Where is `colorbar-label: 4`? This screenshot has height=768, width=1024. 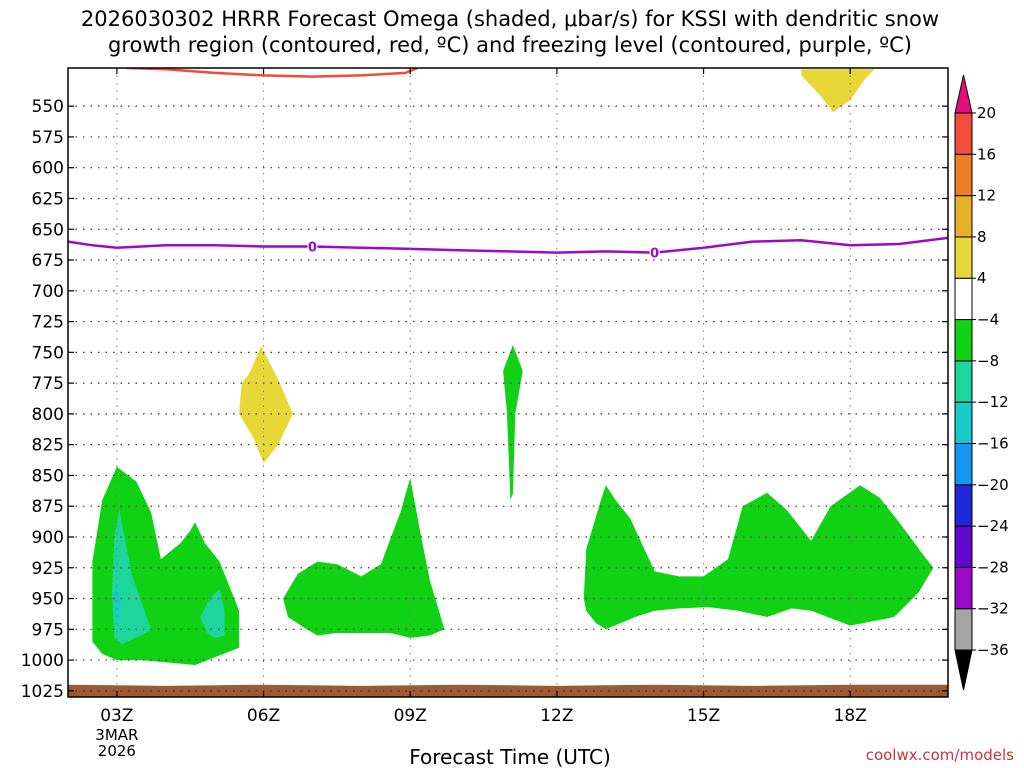 colorbar-label: 4 is located at coordinates (982, 278).